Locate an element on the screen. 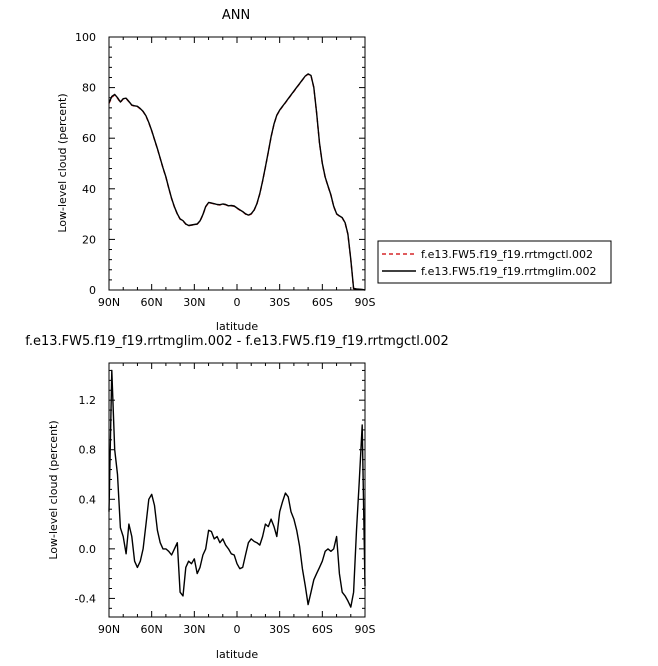 The height and width of the screenshot is (666, 658). y-tick-label: 40 is located at coordinates (89, 189).